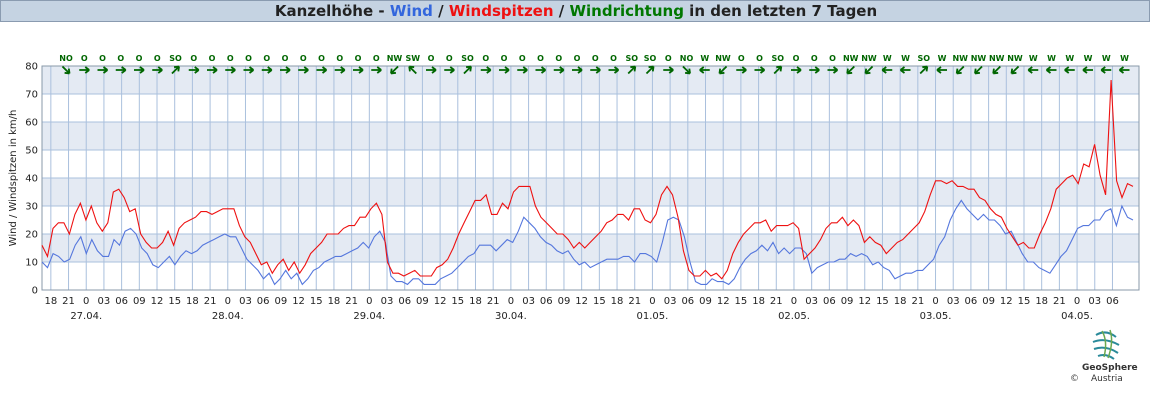 This screenshot has height=400, width=1152. Describe the element at coordinates (86, 316) in the screenshot. I see `date-label: 27.04.` at that location.